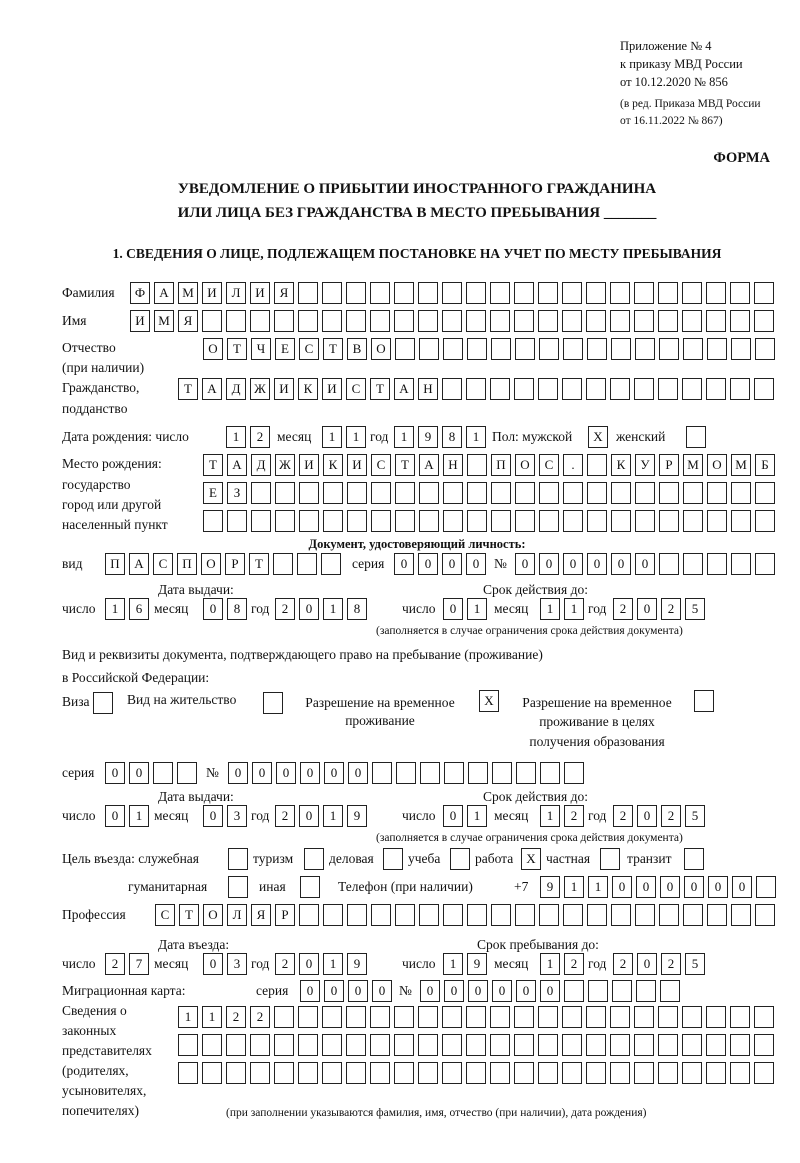 The image size is (800, 1163). What do you see at coordinates (211, 564) in the screenshot?
I see `char-box: О` at bounding box center [211, 564].